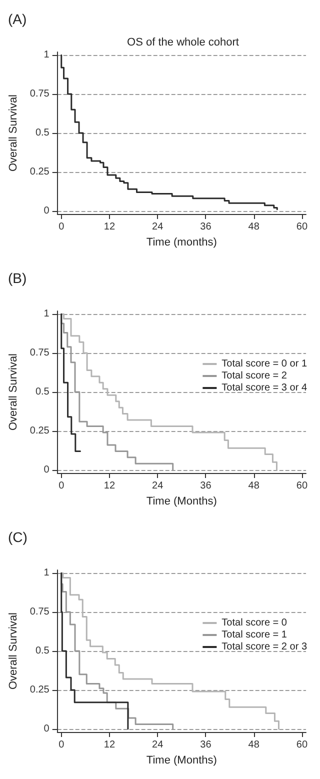  Describe the element at coordinates (265, 388) in the screenshot. I see `legend-label: Total score = 3 or 4` at that location.